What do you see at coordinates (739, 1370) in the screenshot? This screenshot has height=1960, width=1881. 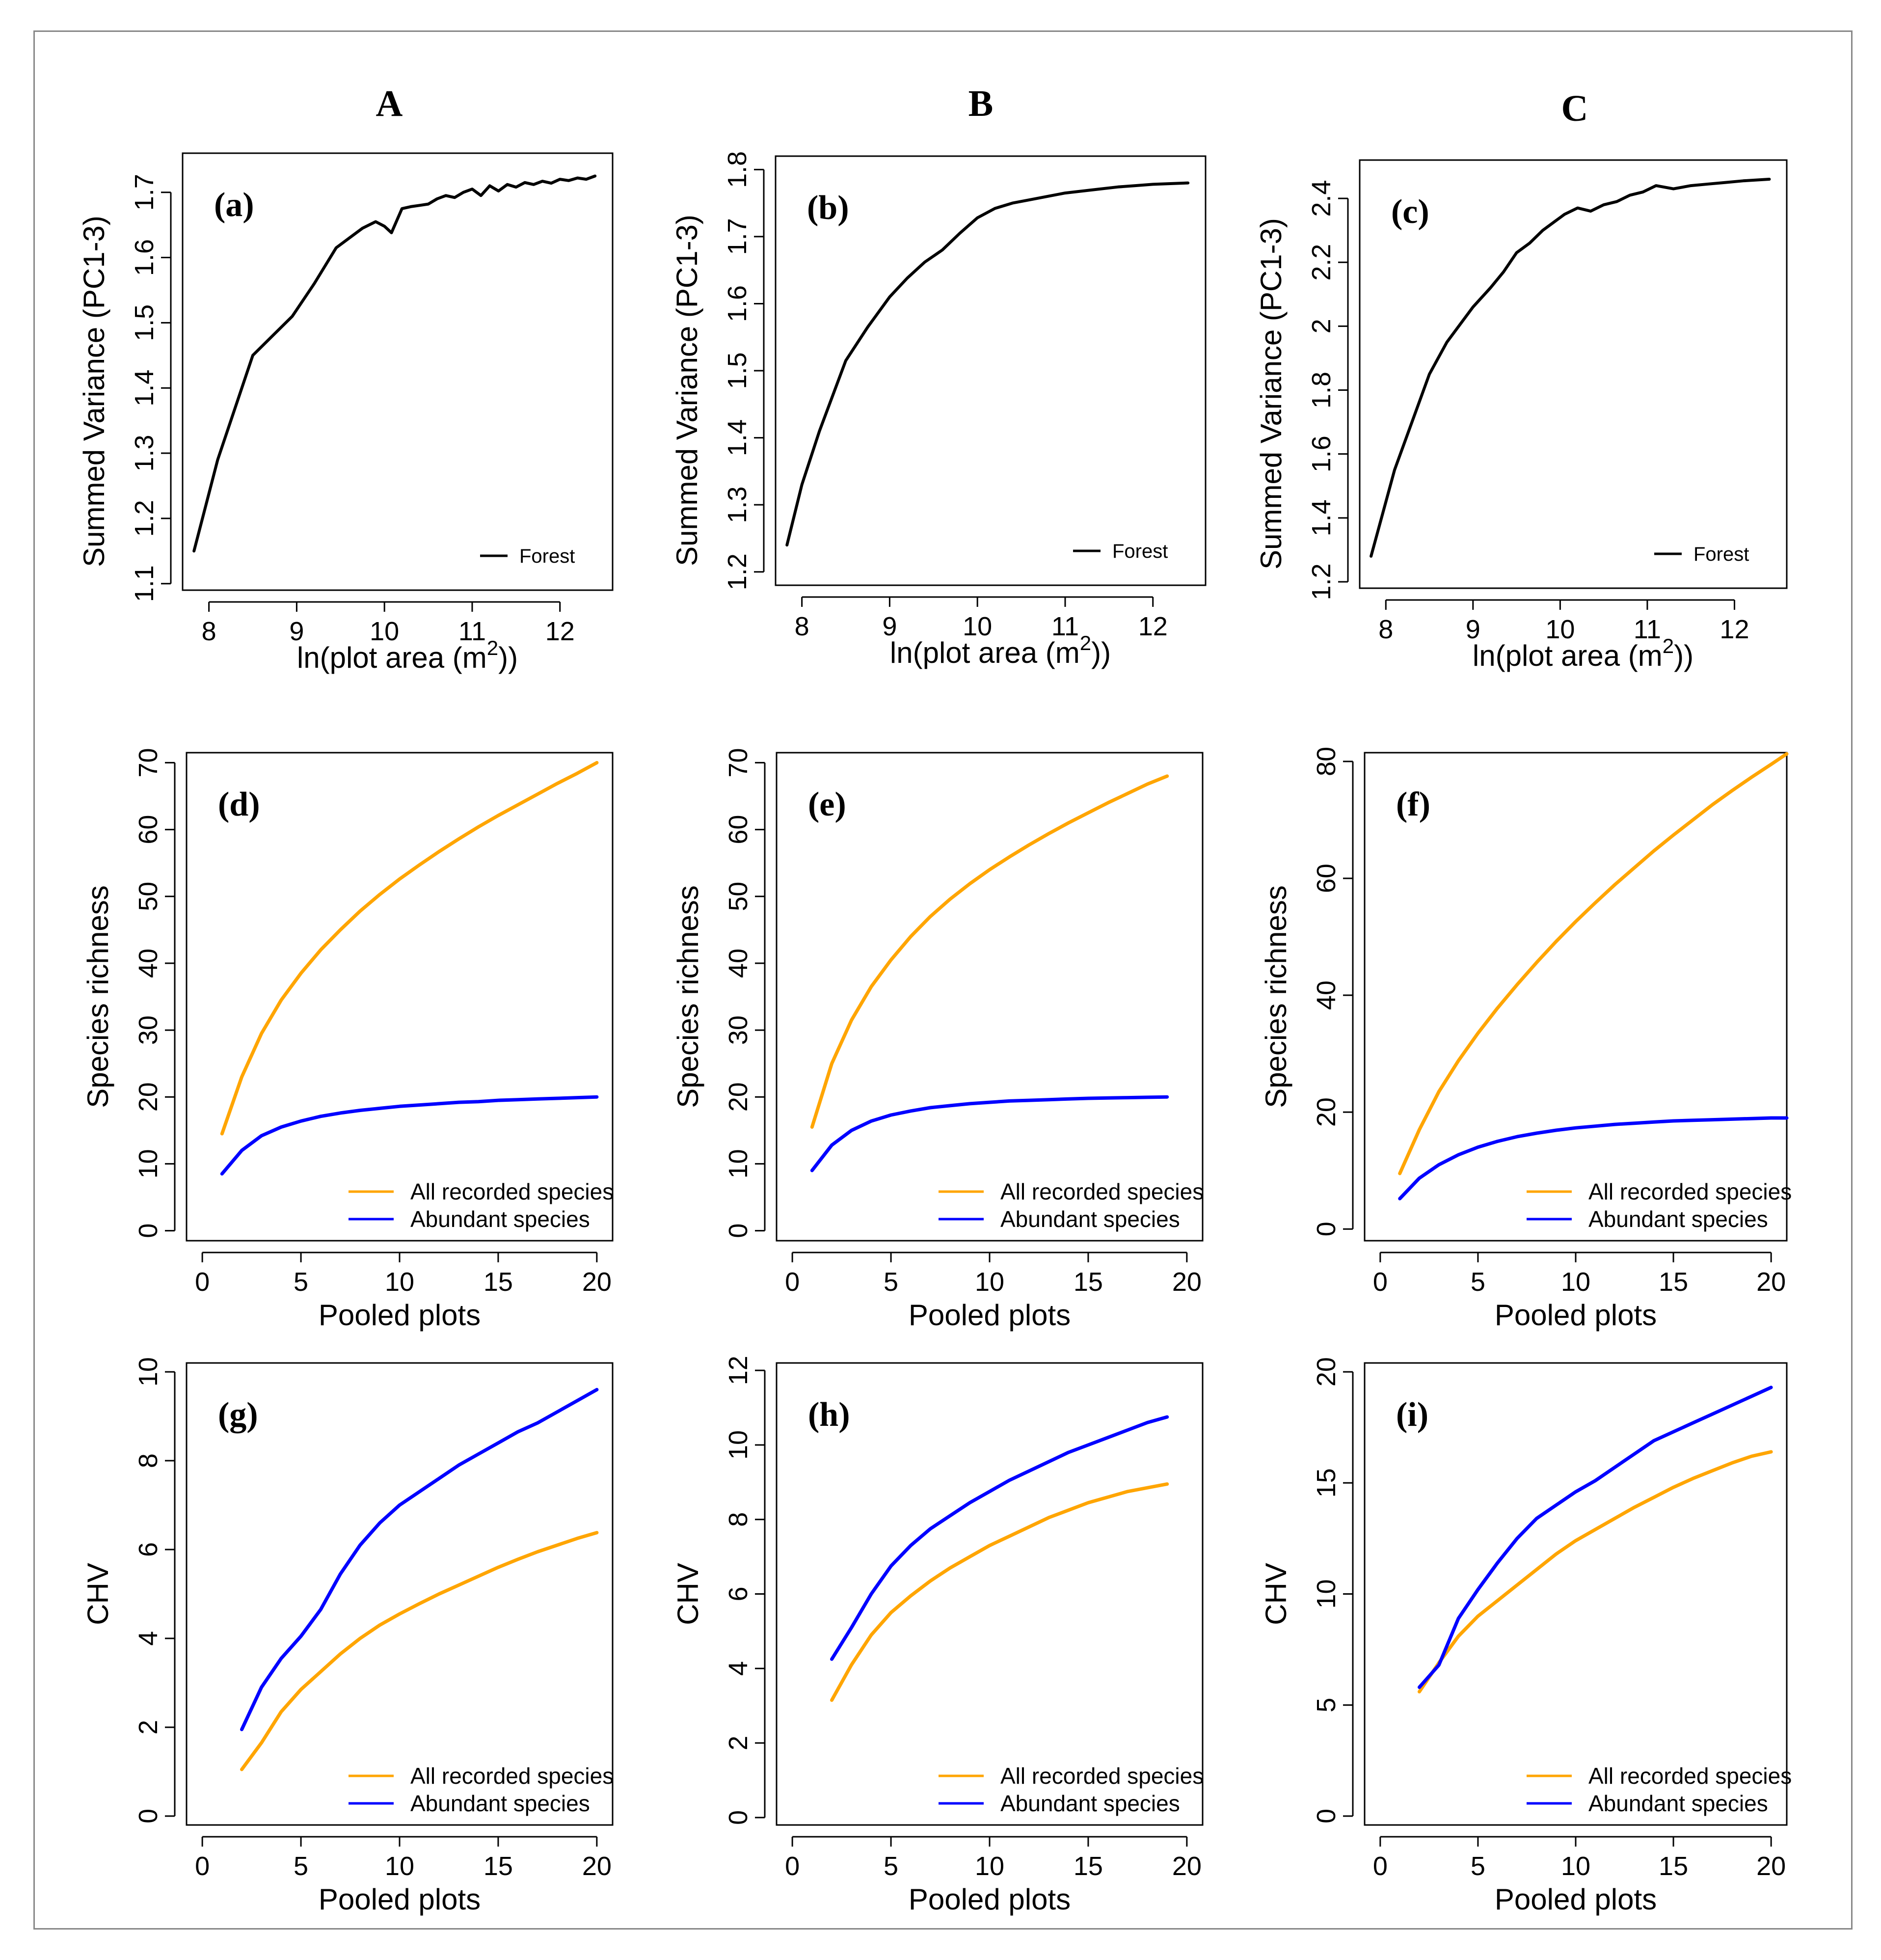 I see `y-tick-label: 12` at bounding box center [739, 1370].